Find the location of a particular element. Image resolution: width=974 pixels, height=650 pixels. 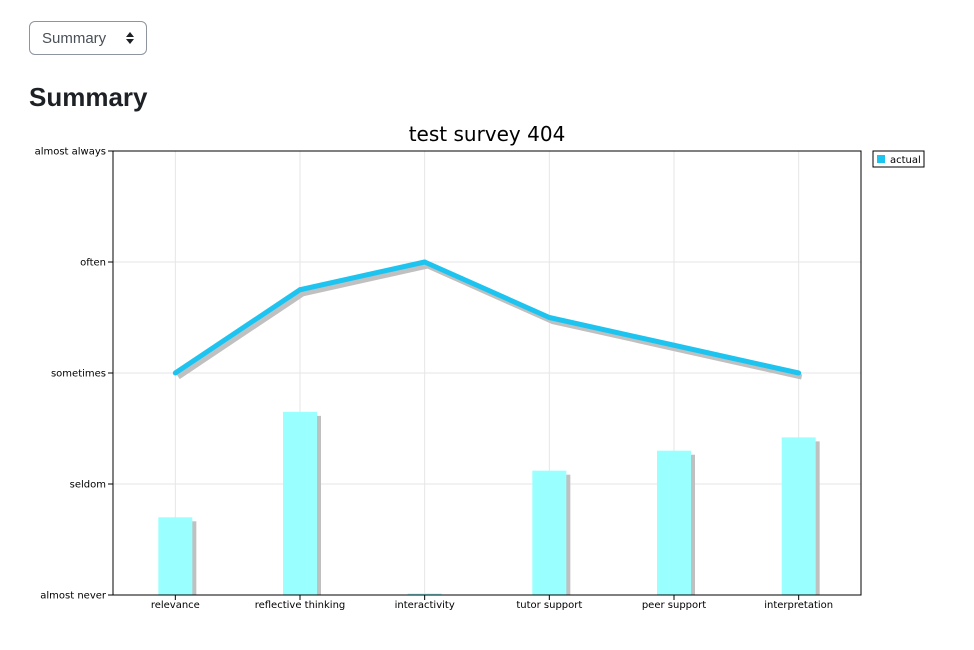

x-tick-label: peer support is located at coordinates (674, 605).